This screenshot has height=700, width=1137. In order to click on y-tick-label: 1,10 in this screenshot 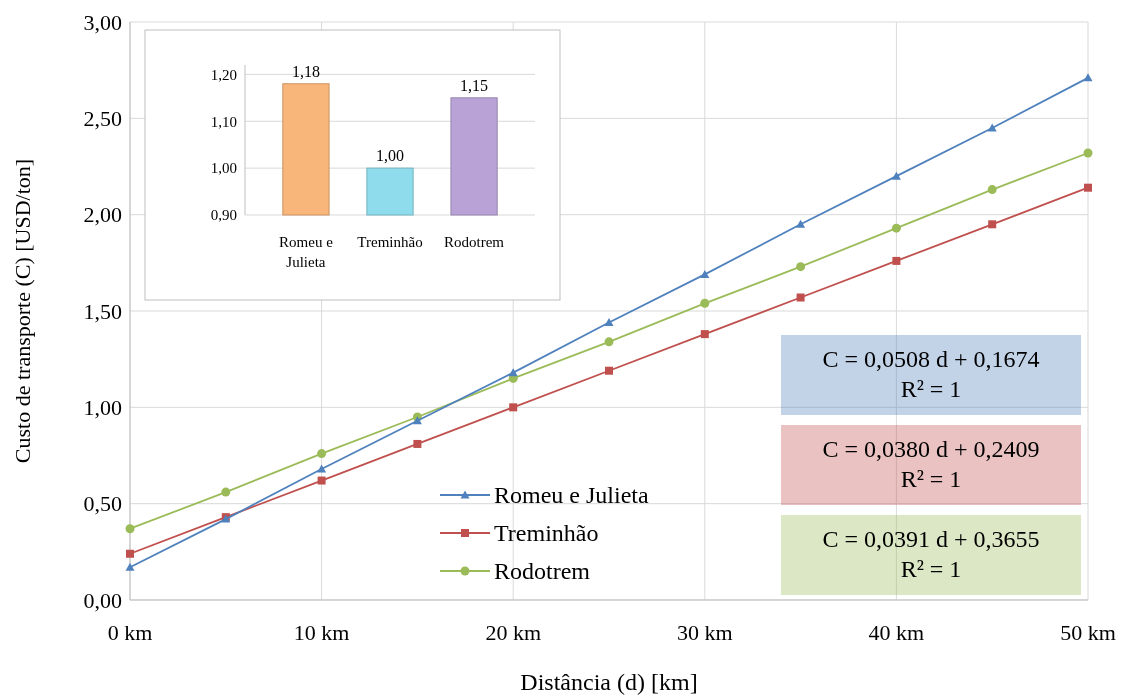, I will do `click(223, 121)`.